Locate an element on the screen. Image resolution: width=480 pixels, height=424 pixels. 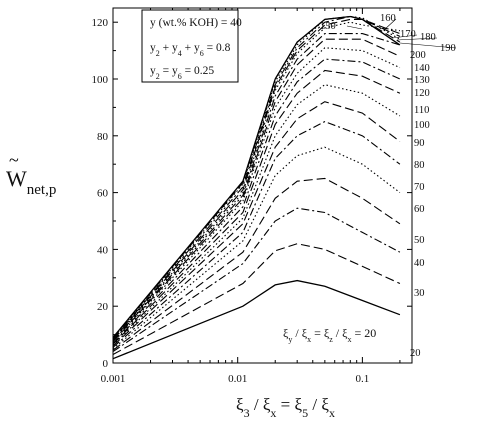
curve-label-90: 90 is located at coordinates (419, 143).